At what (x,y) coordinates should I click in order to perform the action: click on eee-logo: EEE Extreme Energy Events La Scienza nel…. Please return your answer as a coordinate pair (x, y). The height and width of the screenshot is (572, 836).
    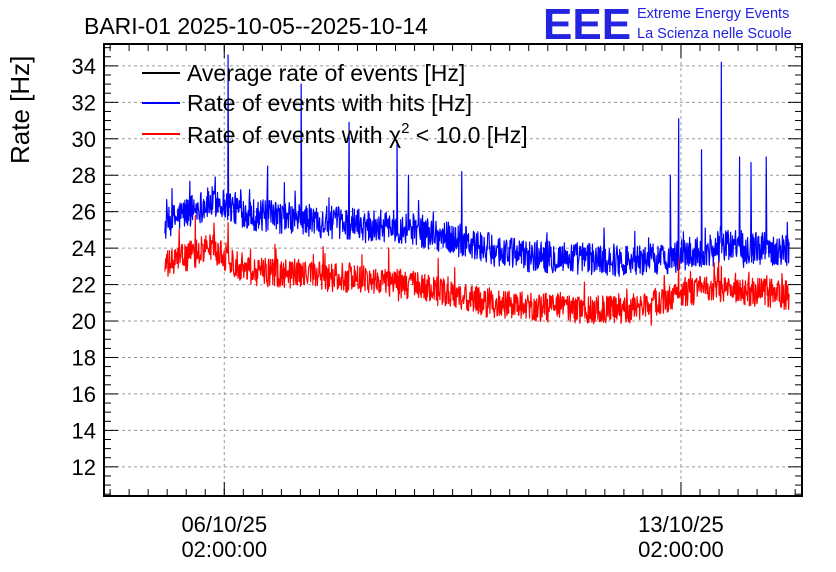
    Looking at the image, I should click on (667, 24).